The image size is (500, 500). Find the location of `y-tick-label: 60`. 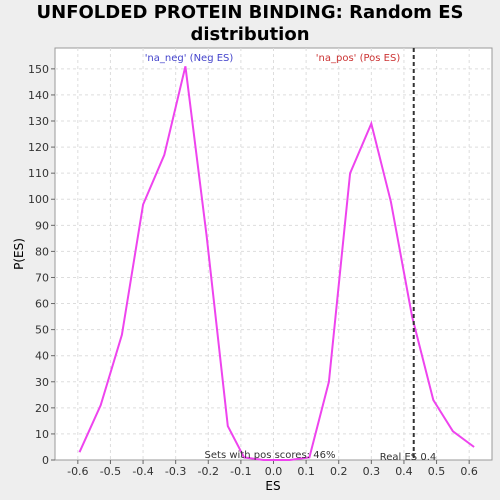

y-tick-label: 60 is located at coordinates (42, 304).